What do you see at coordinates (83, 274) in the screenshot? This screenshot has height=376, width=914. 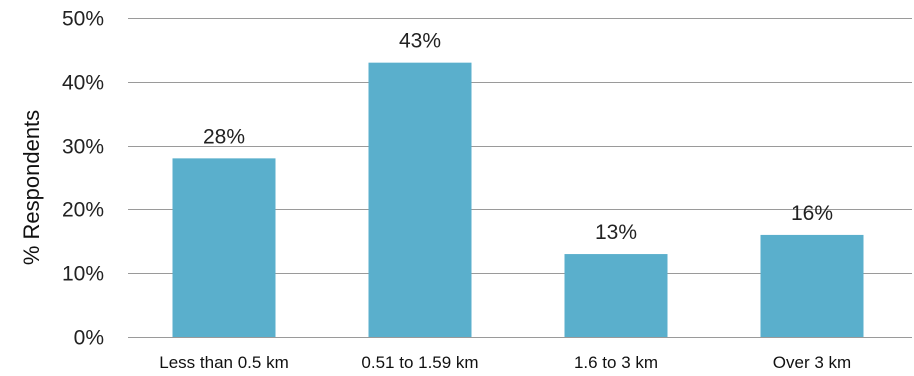 I see `y-tick-label: 10%` at bounding box center [83, 274].